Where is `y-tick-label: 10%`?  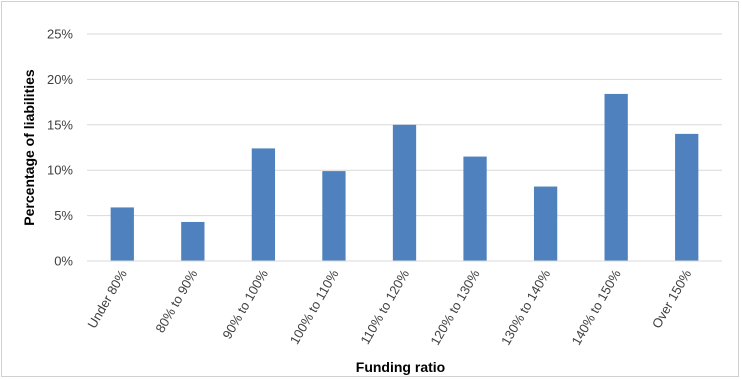
y-tick-label: 10% is located at coordinates (60, 170).